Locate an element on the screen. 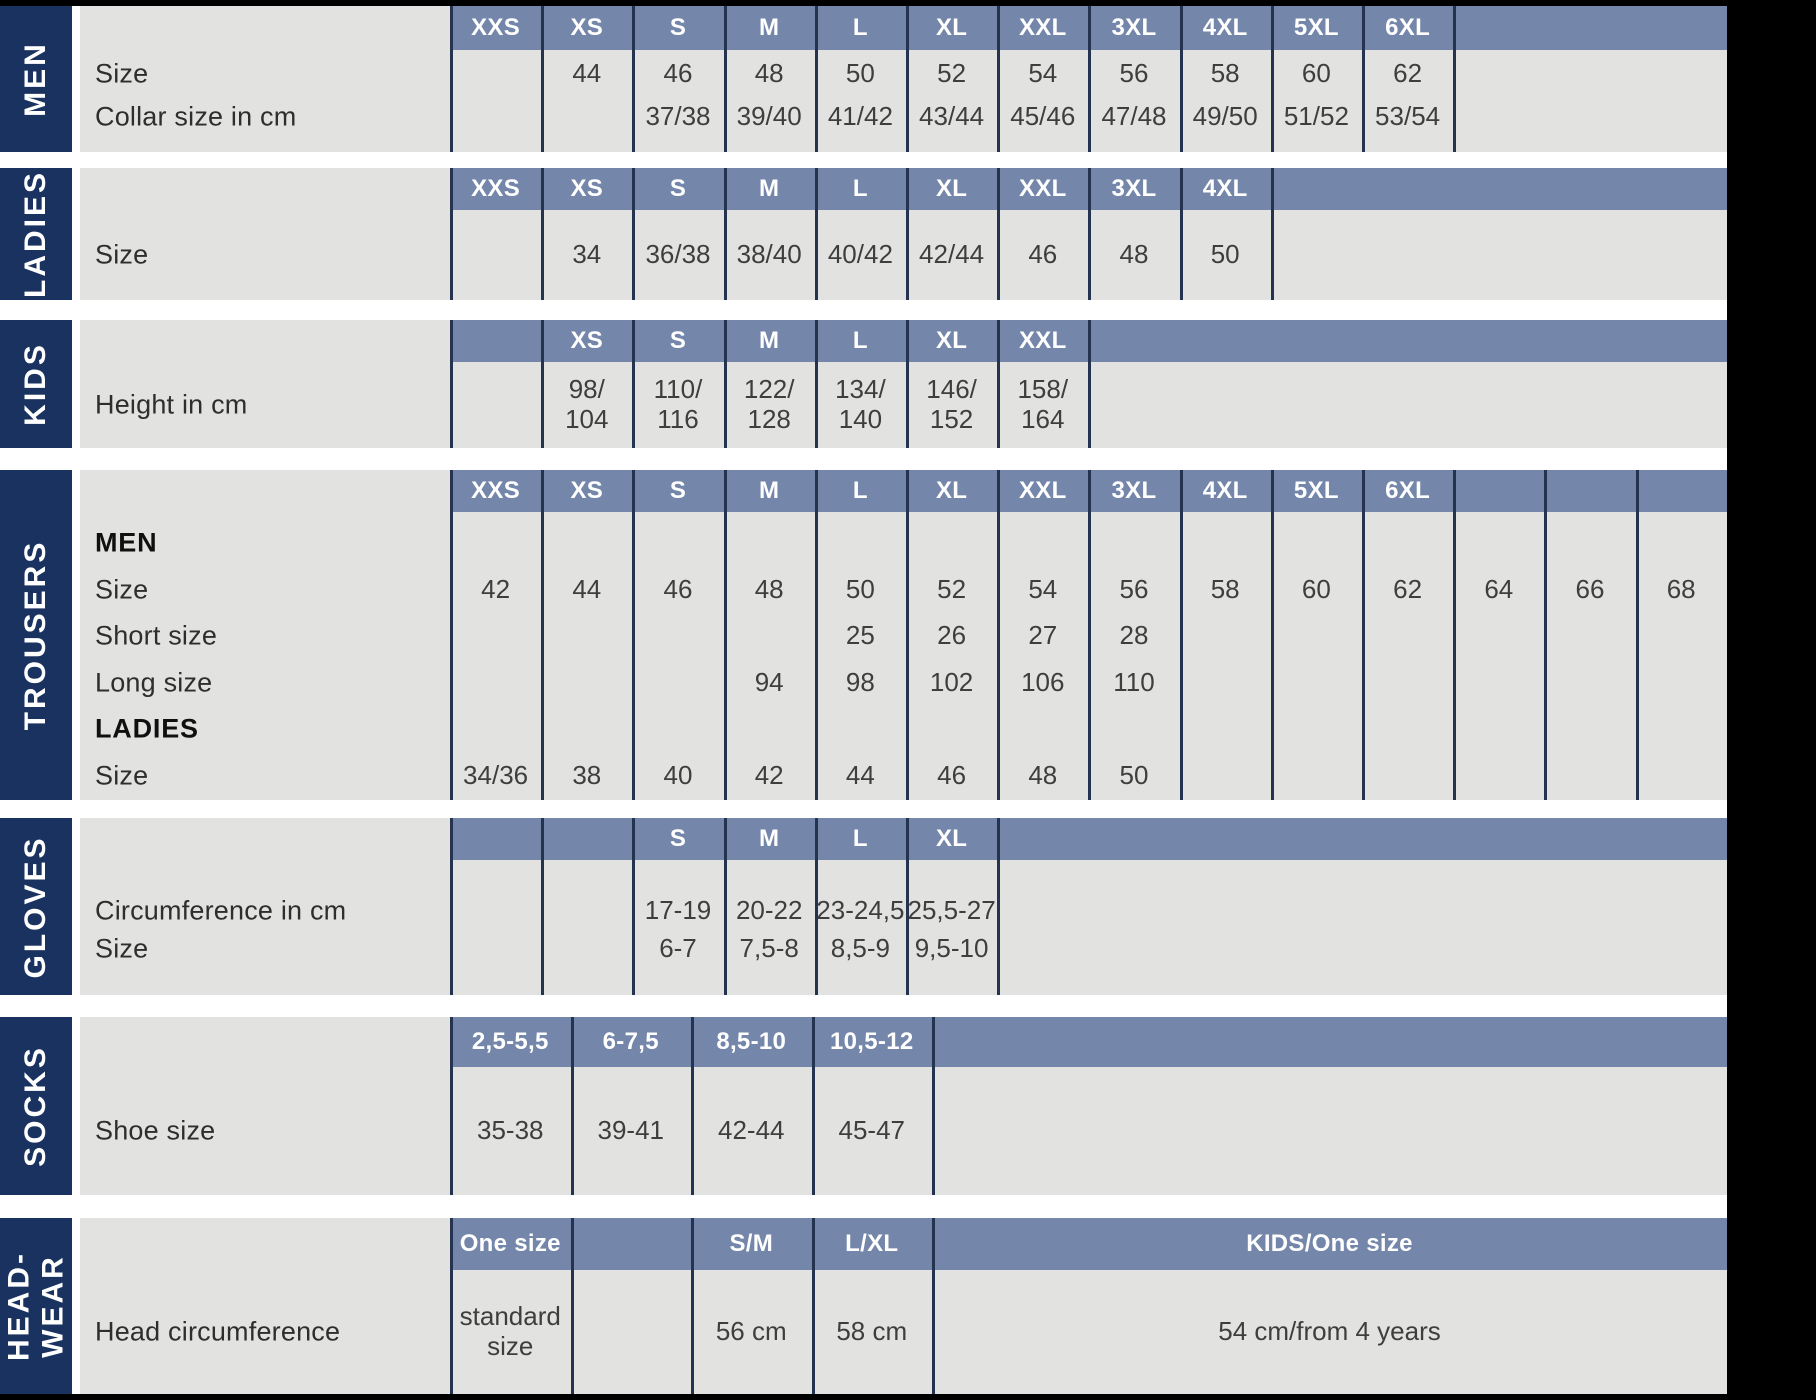  row-label: Head circumference is located at coordinates (218, 1331).